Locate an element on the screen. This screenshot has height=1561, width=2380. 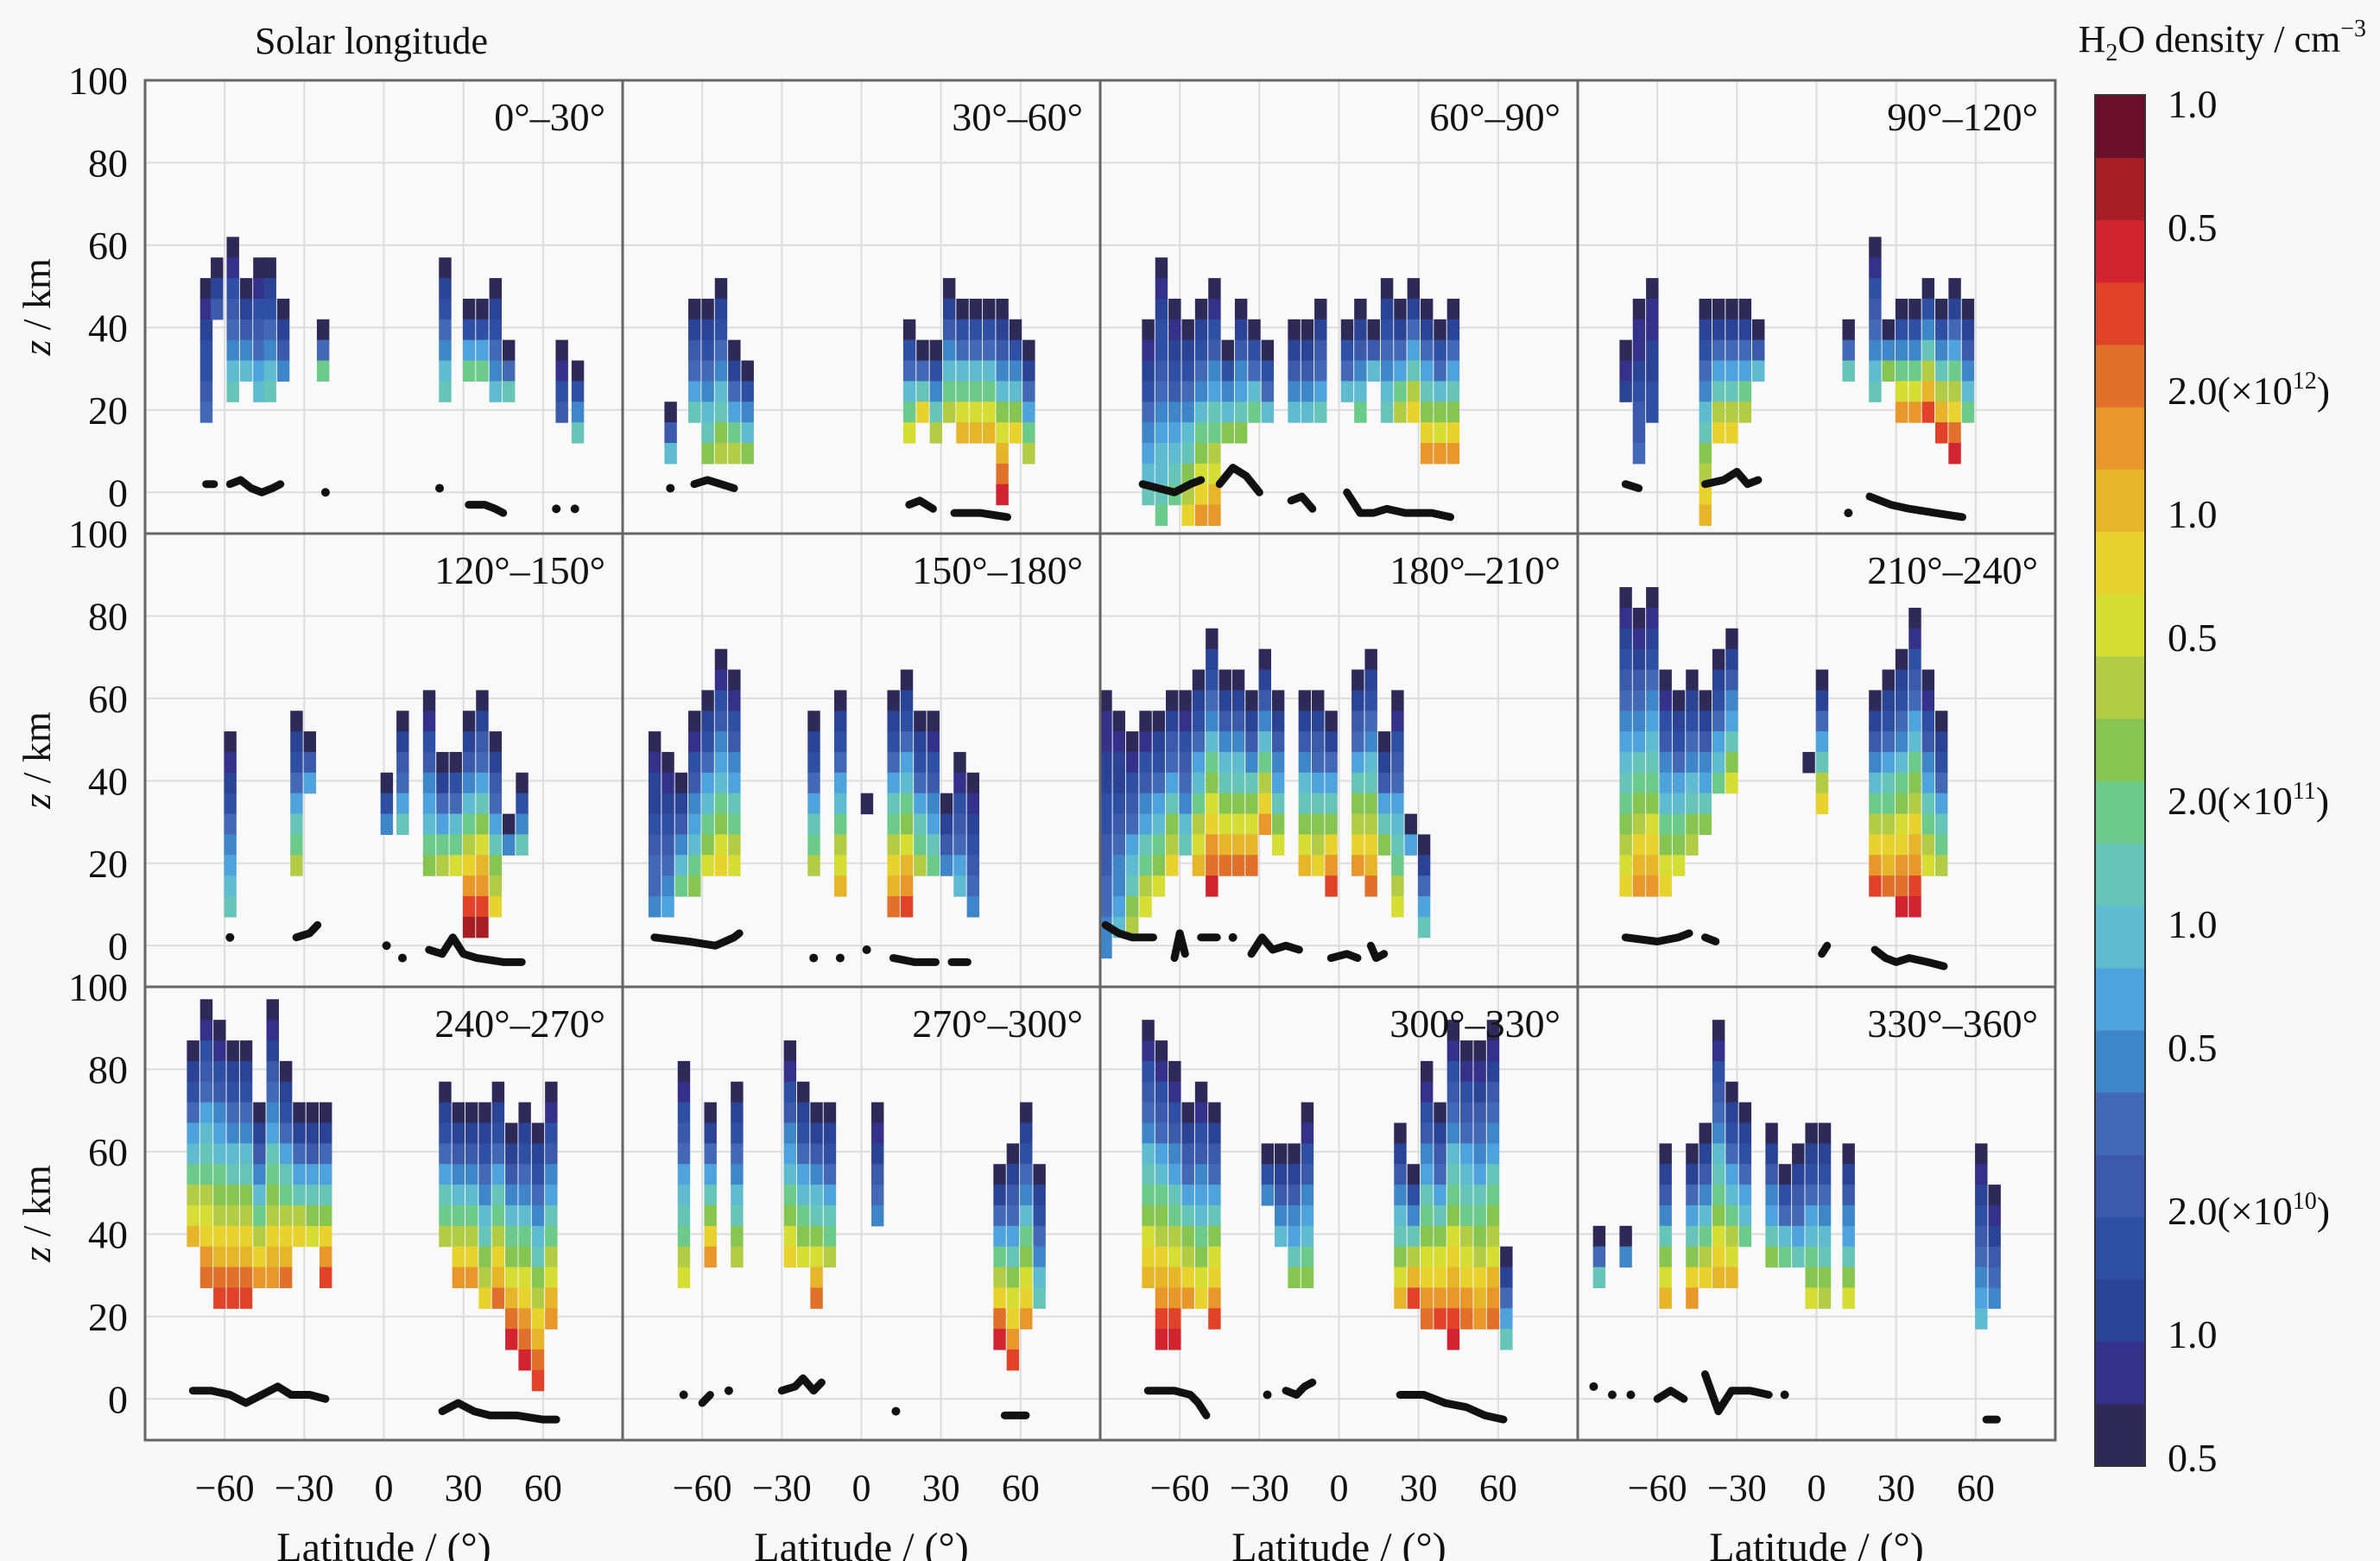
x-tick-label: −30 is located at coordinates (1737, 1488).